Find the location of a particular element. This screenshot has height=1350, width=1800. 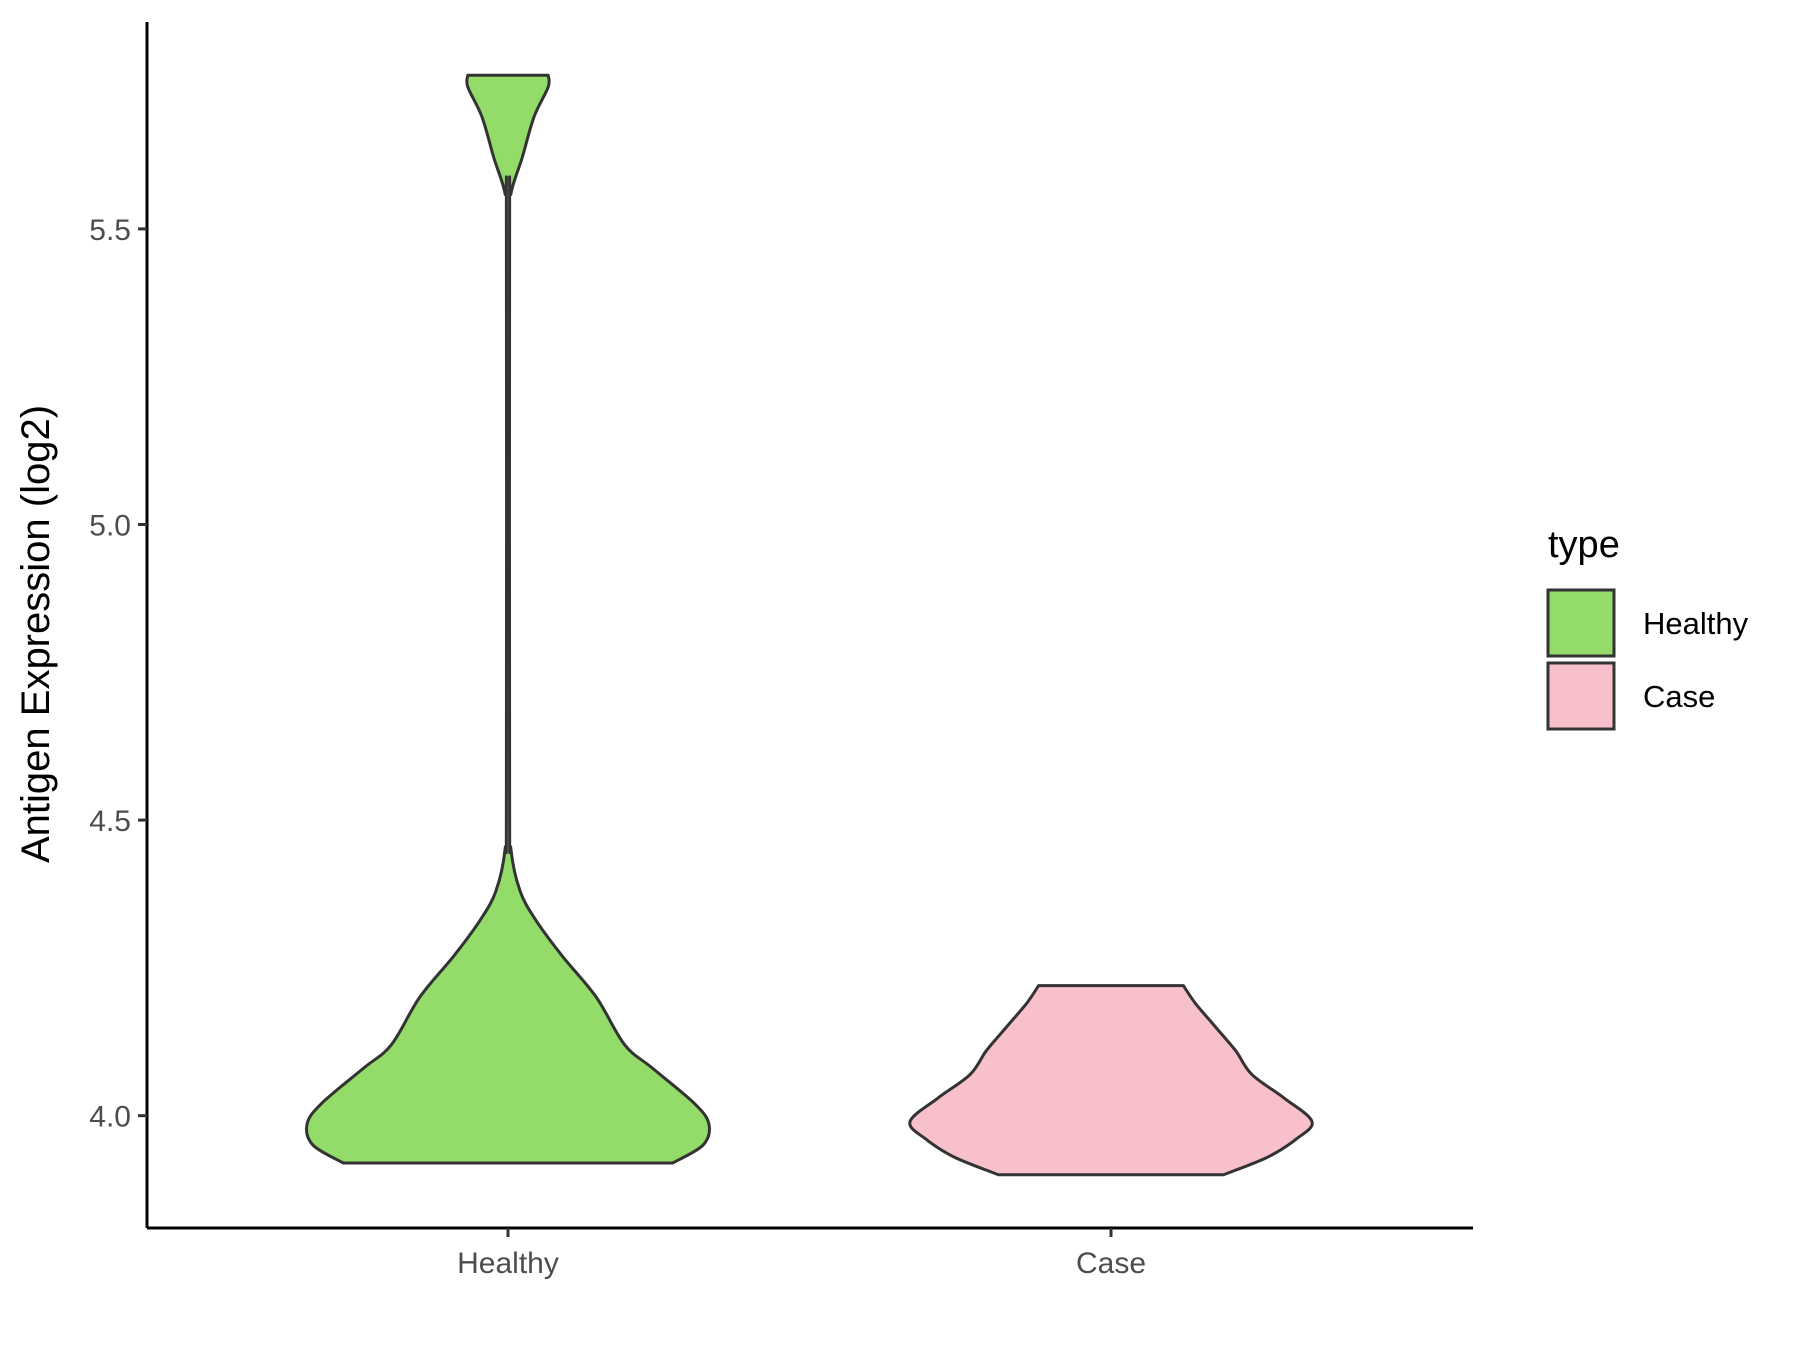

y-axis-ticks: 4.0 4.5 5.0 5.5 is located at coordinates (118, 674).